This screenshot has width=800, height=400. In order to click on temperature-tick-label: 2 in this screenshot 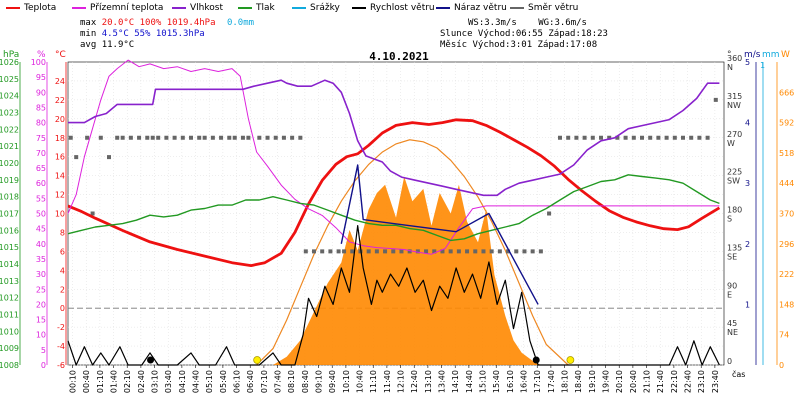, I will do `click(62, 289)`.